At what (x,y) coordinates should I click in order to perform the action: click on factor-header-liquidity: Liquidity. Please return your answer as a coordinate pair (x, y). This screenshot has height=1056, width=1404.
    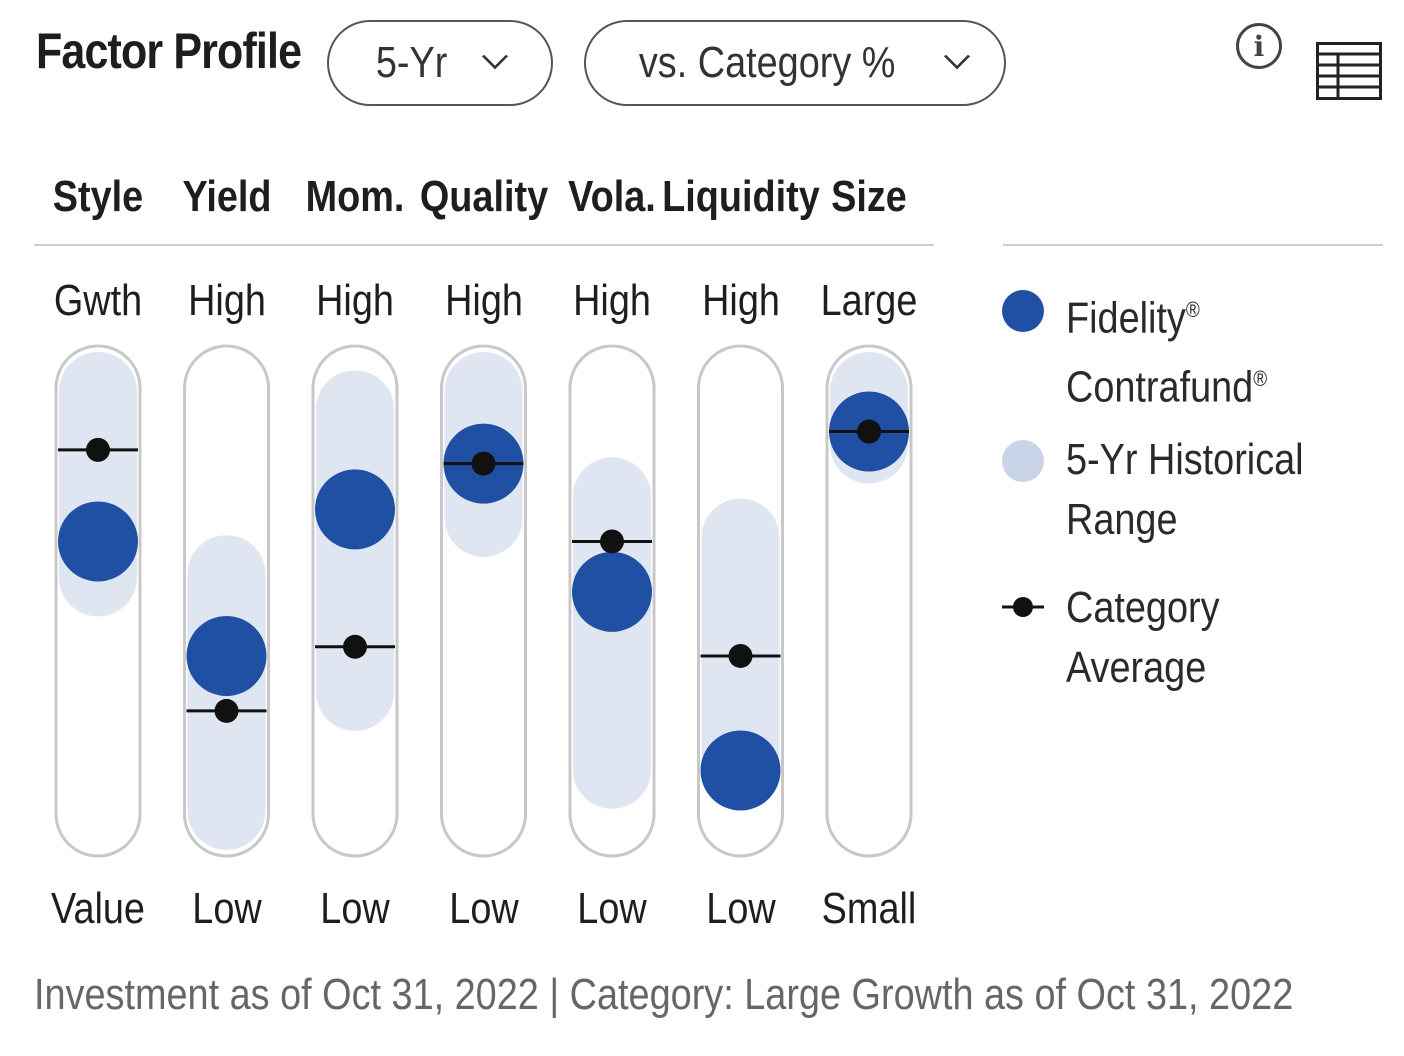
    Looking at the image, I should click on (740, 196).